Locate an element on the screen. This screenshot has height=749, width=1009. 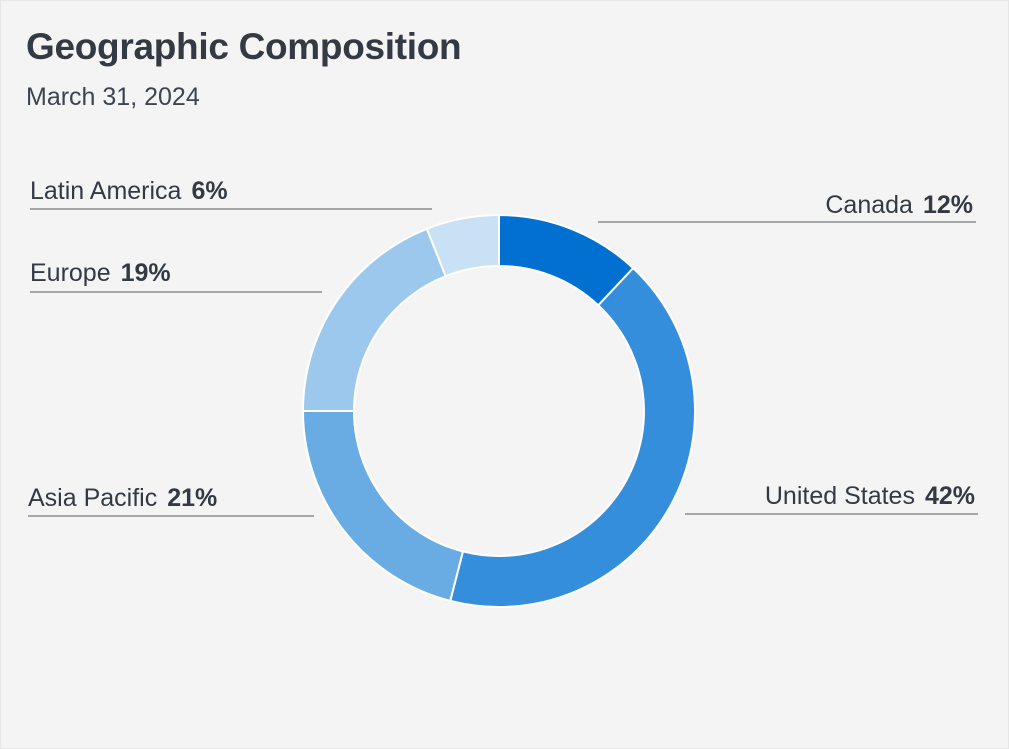
label-percent: 21% is located at coordinates (192, 498).